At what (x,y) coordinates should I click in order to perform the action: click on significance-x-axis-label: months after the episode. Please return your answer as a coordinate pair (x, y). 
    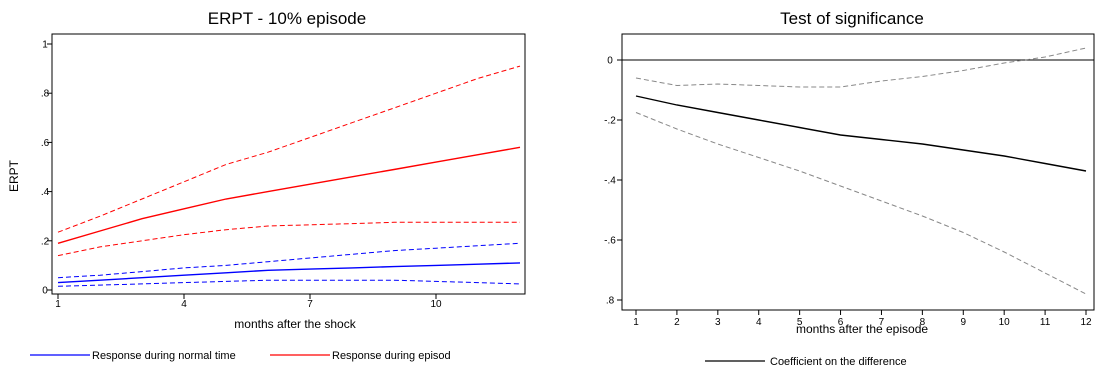
    Looking at the image, I should click on (862, 329).